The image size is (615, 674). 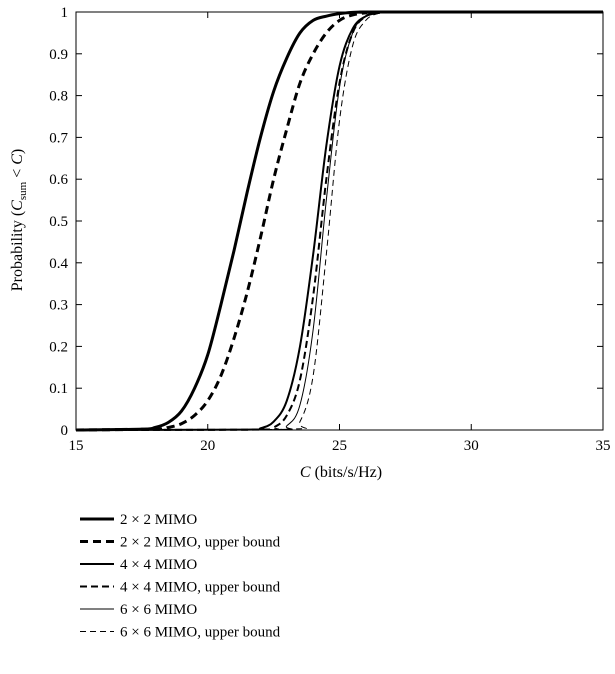 What do you see at coordinates (58, 347) in the screenshot?
I see `y-tick-label: 0.2` at bounding box center [58, 347].